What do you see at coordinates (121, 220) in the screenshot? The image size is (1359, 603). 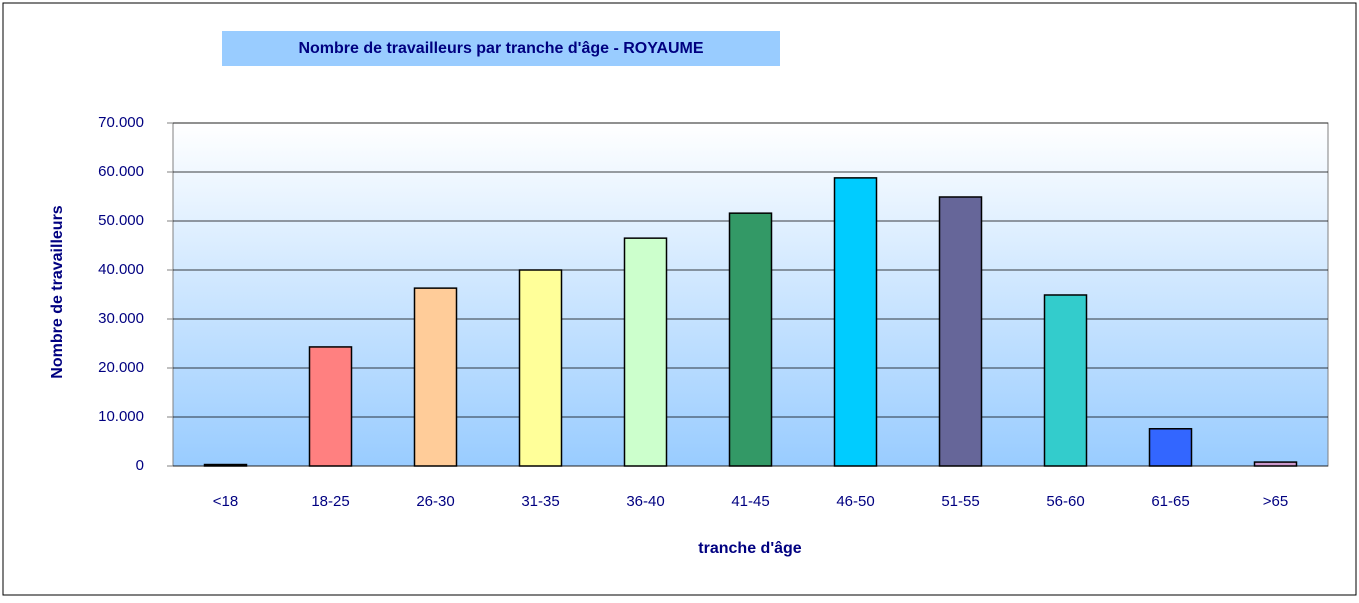 I see `y-tick-label: 50.000` at bounding box center [121, 220].